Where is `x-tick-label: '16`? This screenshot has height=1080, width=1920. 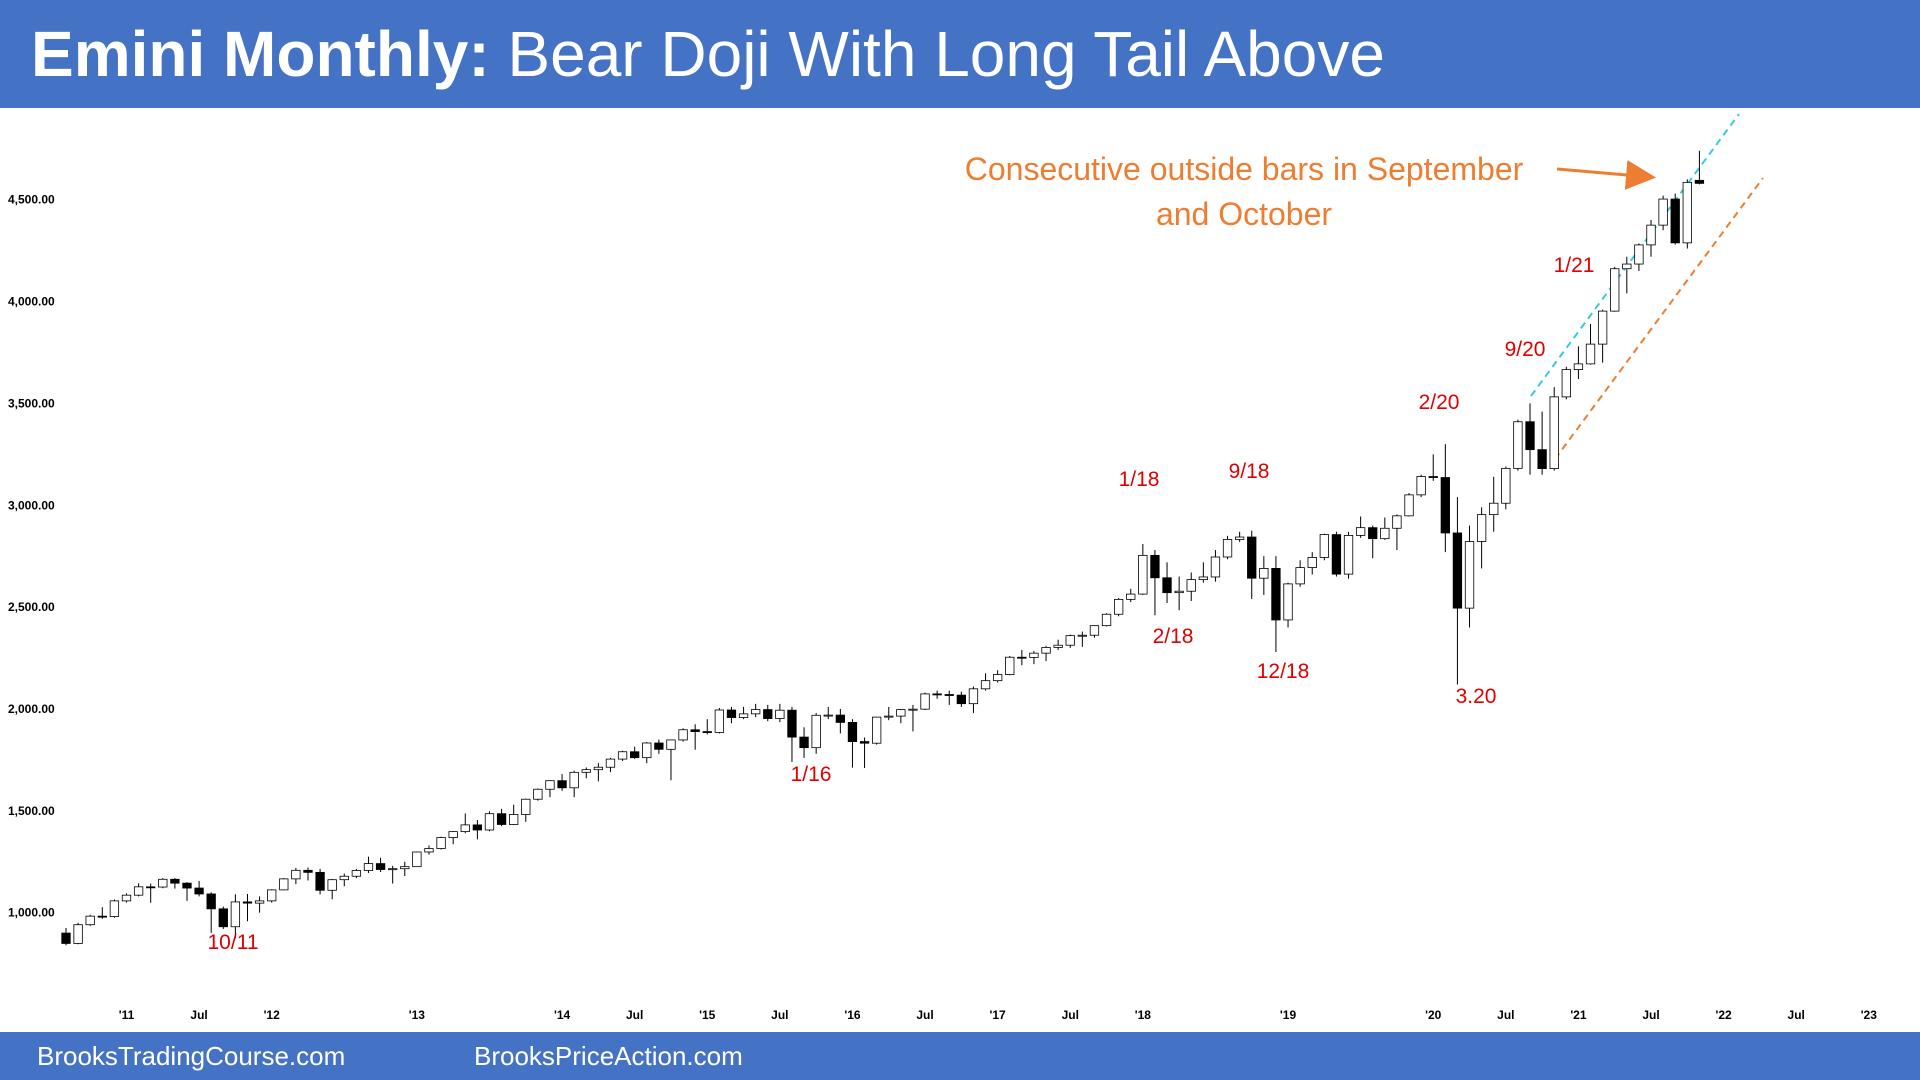 x-tick-label: '16 is located at coordinates (852, 1015).